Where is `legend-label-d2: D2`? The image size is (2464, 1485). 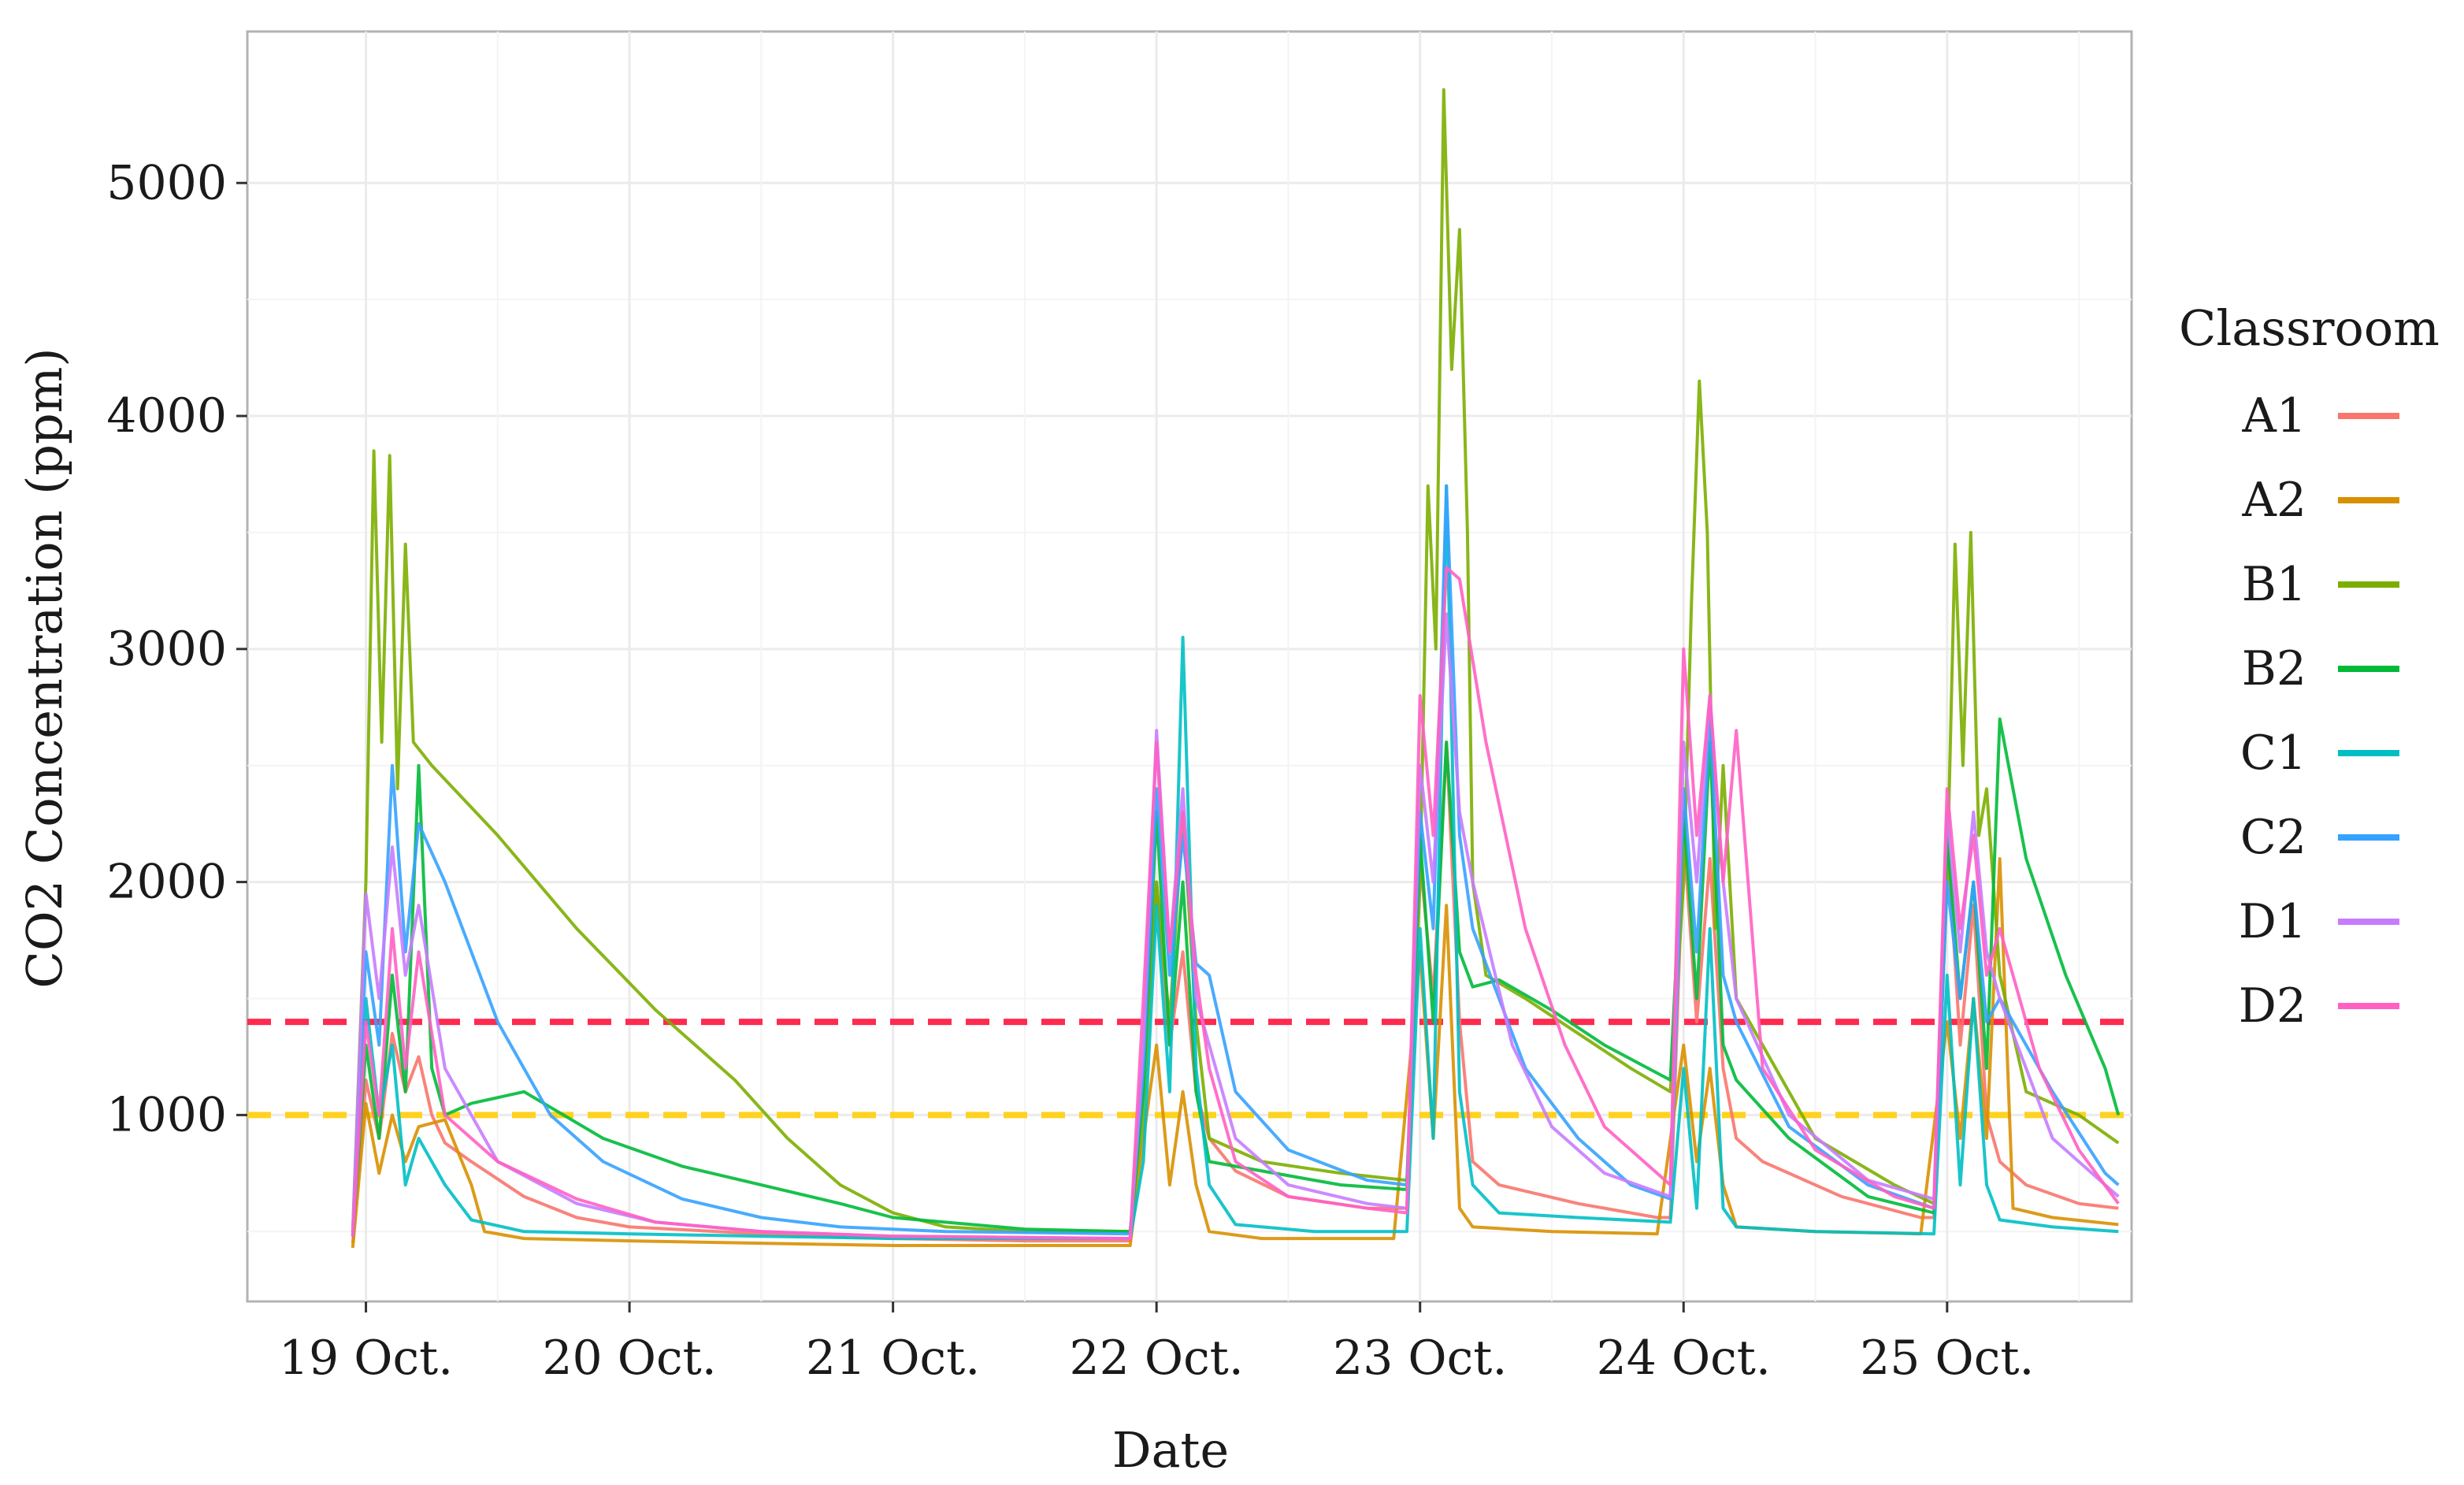 legend-label-d2: D2 is located at coordinates (2272, 1006).